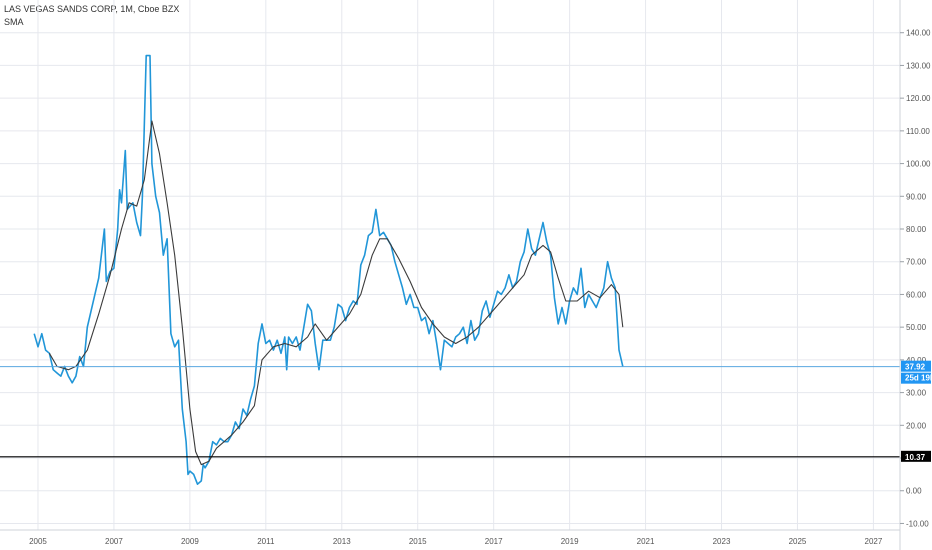 This screenshot has height=550, width=932. Describe the element at coordinates (914, 491) in the screenshot. I see `y-tick-label: 0.00` at that location.